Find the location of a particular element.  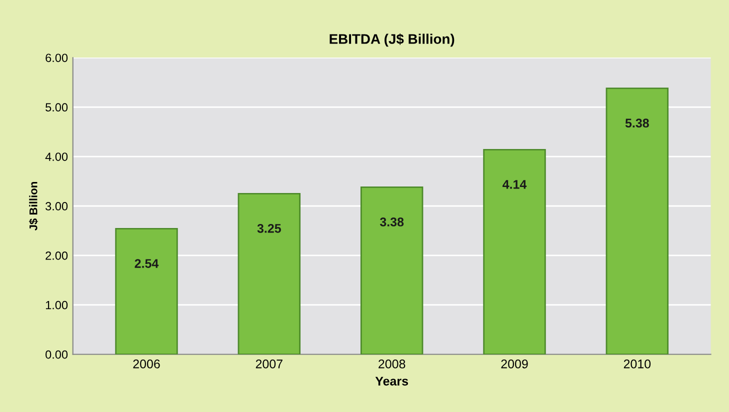

y-tick-label: 2.00 is located at coordinates (57, 255).